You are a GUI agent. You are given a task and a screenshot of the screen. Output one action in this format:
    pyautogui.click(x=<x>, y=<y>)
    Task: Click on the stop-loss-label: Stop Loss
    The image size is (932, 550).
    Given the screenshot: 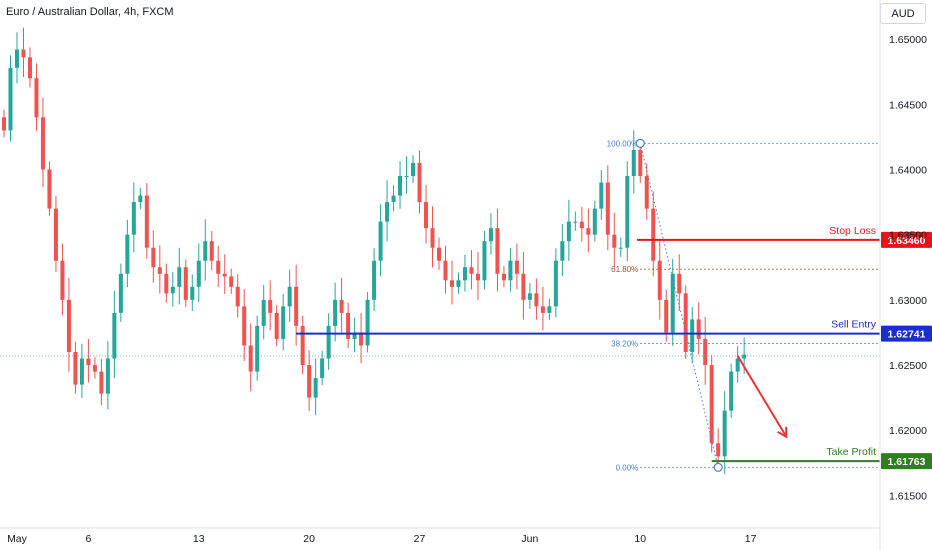 What is the action you would take?
    pyautogui.click(x=852, y=231)
    